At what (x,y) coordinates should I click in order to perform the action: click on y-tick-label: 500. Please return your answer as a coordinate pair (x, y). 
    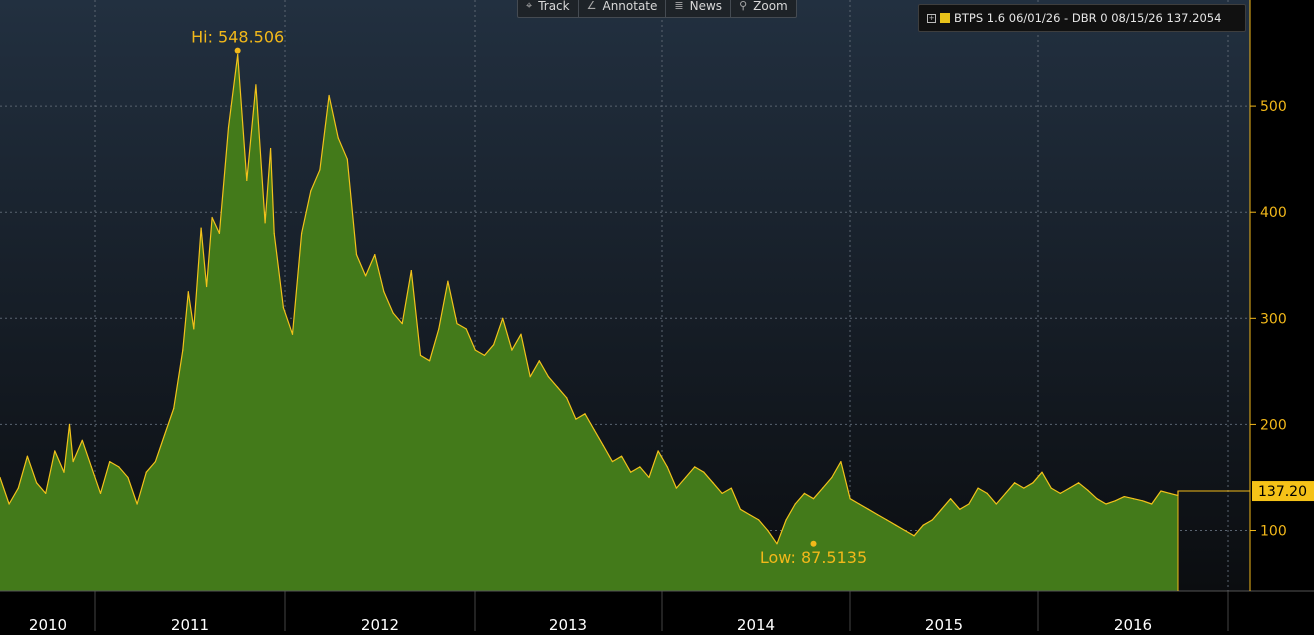
    Looking at the image, I should click on (1273, 107).